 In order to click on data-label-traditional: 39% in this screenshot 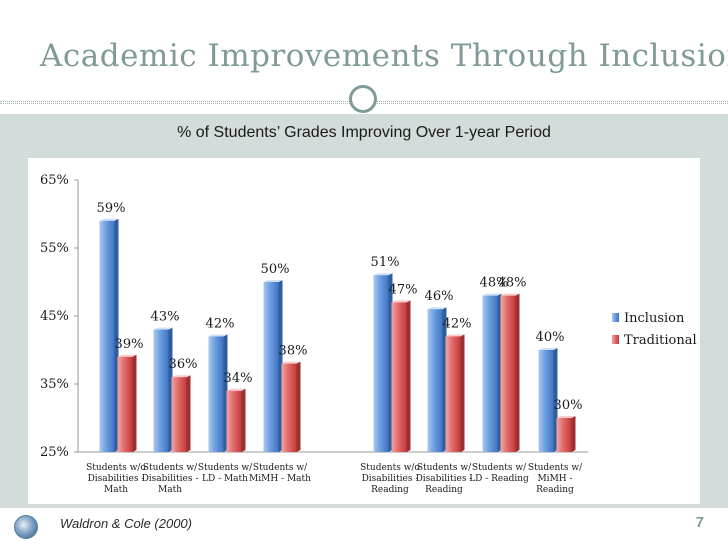, I will do `click(129, 344)`.